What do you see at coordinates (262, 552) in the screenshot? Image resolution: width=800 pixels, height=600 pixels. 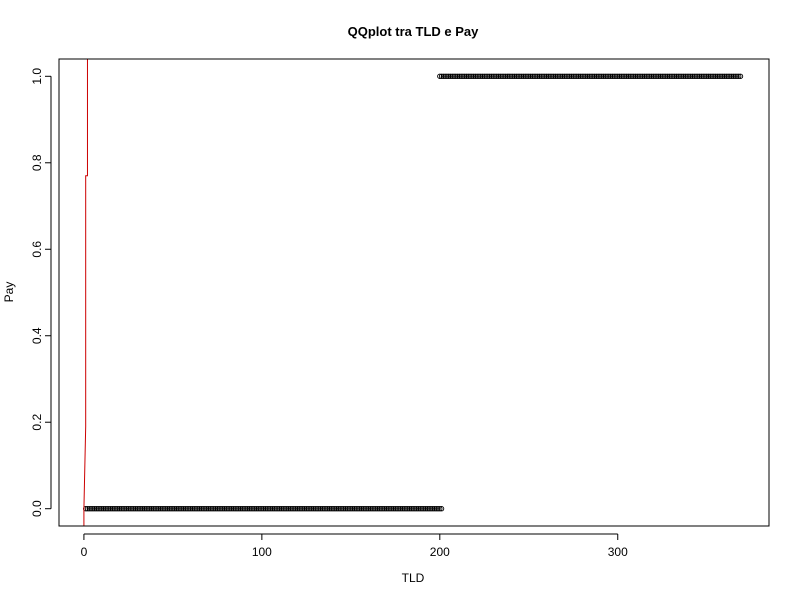 I see `x-tick-label: 100` at bounding box center [262, 552].